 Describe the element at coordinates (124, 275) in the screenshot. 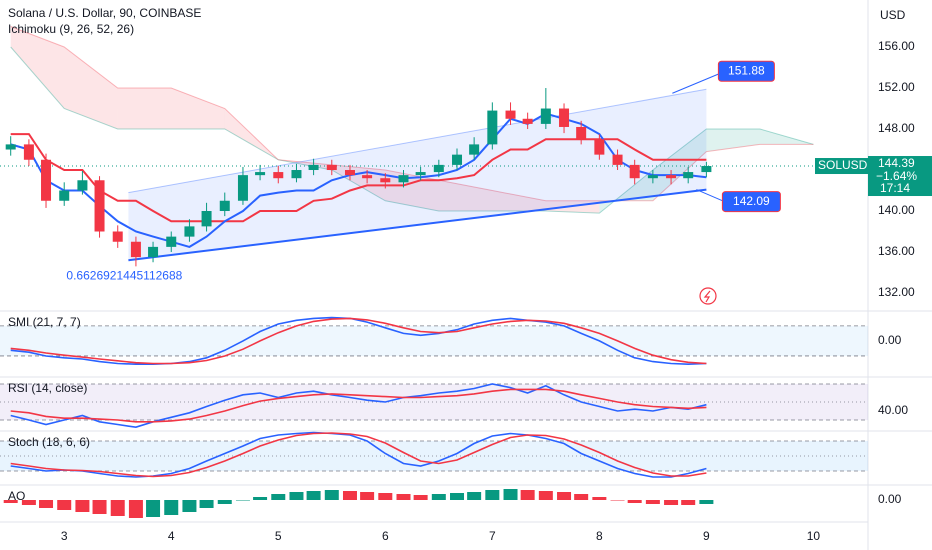

I see `channel-note: 0.6626921445112688` at that location.